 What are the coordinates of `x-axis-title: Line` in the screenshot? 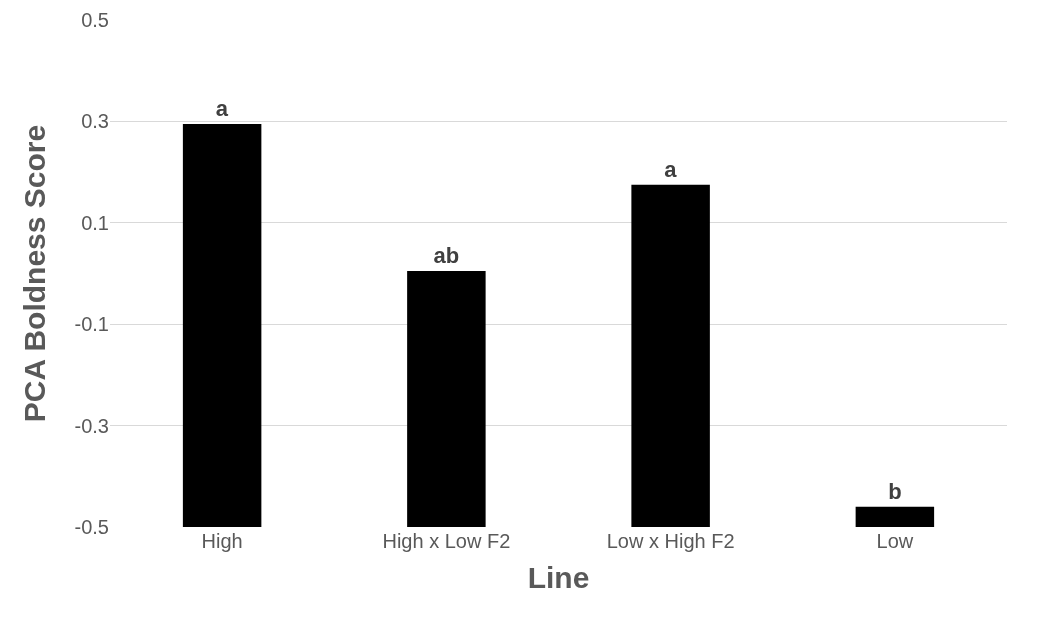 It's located at (558, 577).